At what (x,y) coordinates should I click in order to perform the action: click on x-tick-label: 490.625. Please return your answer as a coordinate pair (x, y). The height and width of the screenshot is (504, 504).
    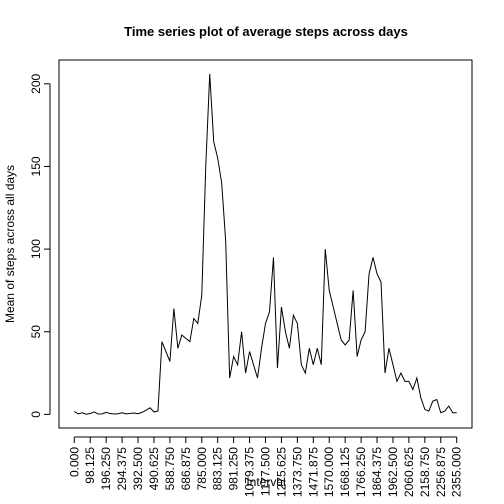
    Looking at the image, I should click on (154, 469).